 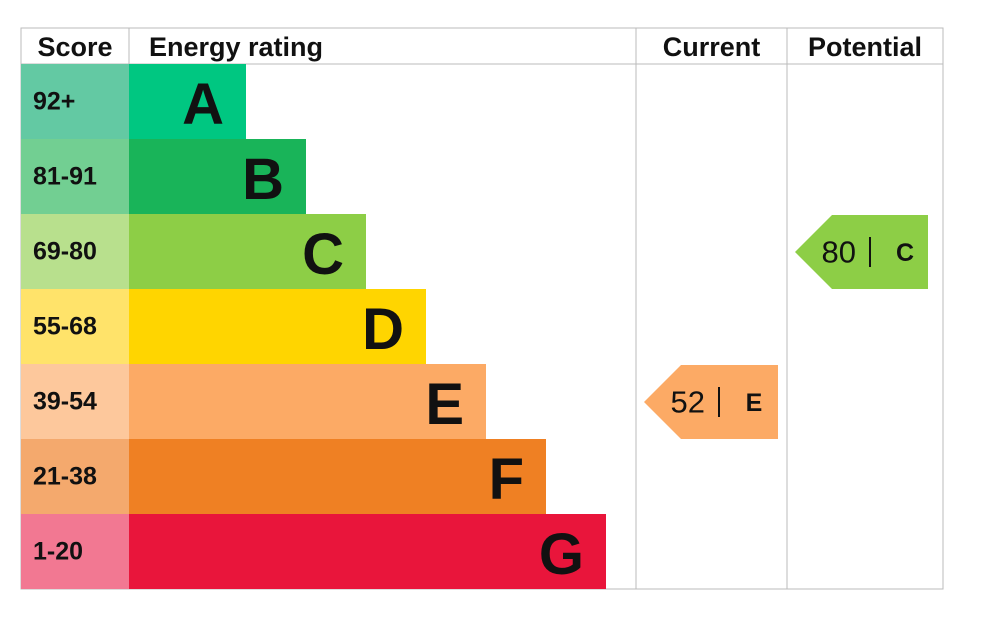 What do you see at coordinates (444, 404) in the screenshot?
I see `rating-letter: E` at bounding box center [444, 404].